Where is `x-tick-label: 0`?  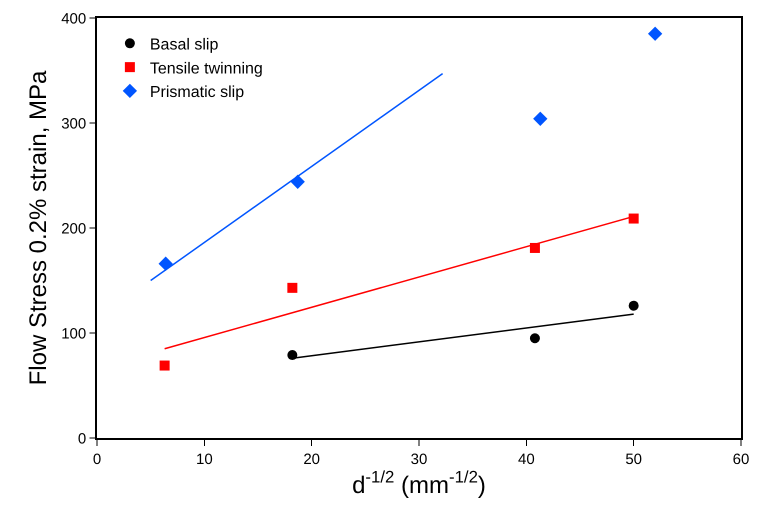
x-tick-label: 0 is located at coordinates (97, 459).